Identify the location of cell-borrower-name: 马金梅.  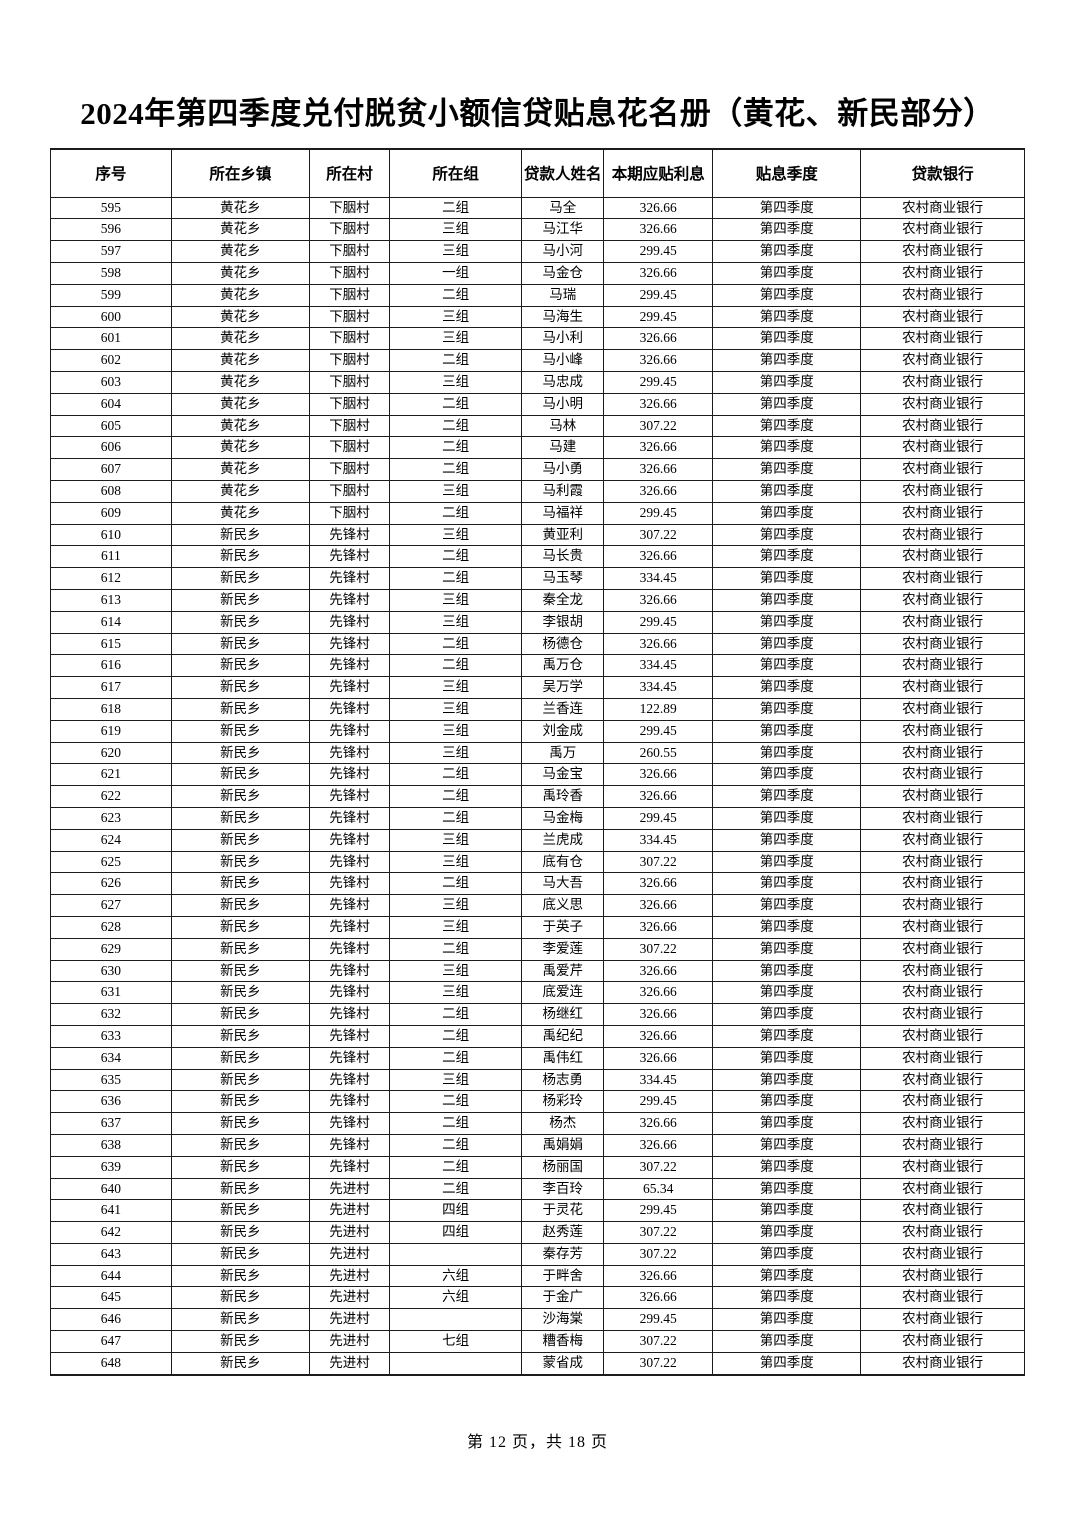
(563, 818).